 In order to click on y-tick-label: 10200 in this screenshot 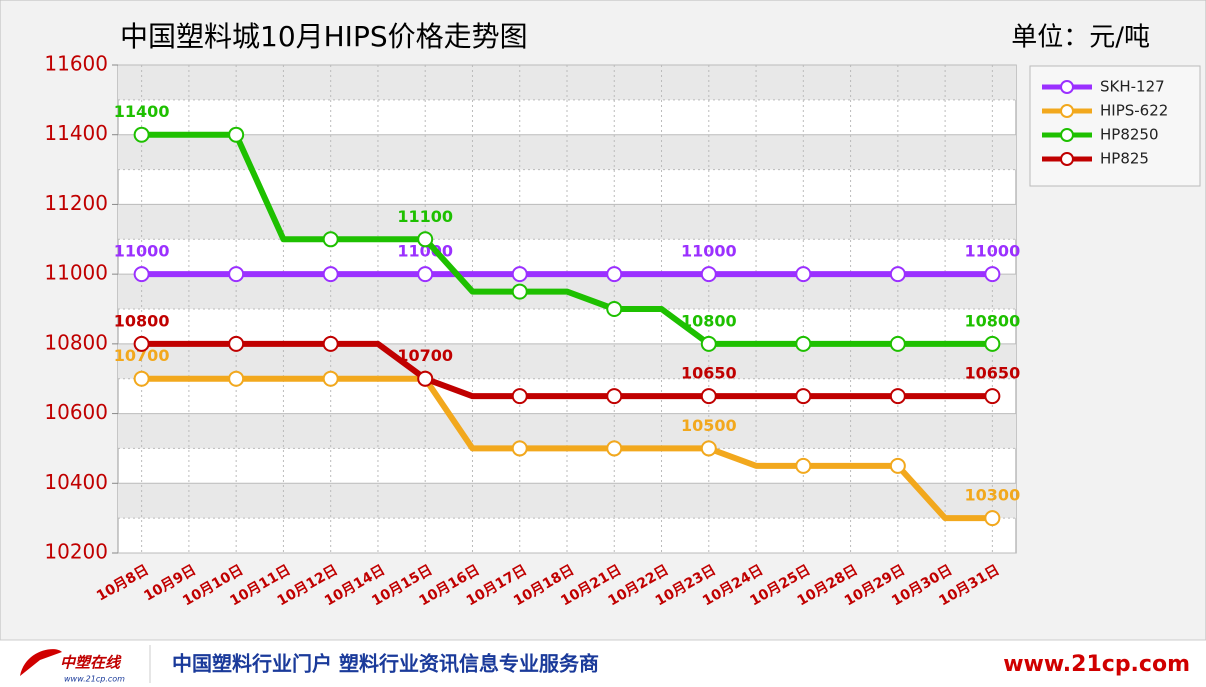, I will do `click(76, 552)`.